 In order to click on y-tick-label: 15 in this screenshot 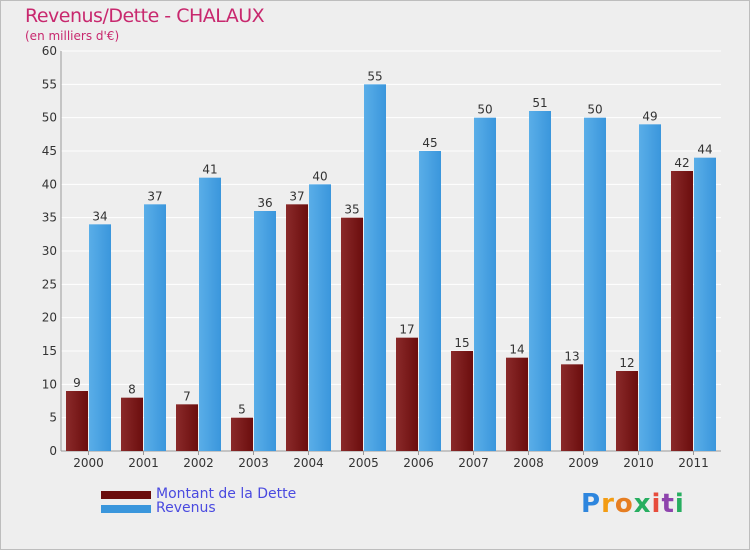, I will do `click(49, 351)`.